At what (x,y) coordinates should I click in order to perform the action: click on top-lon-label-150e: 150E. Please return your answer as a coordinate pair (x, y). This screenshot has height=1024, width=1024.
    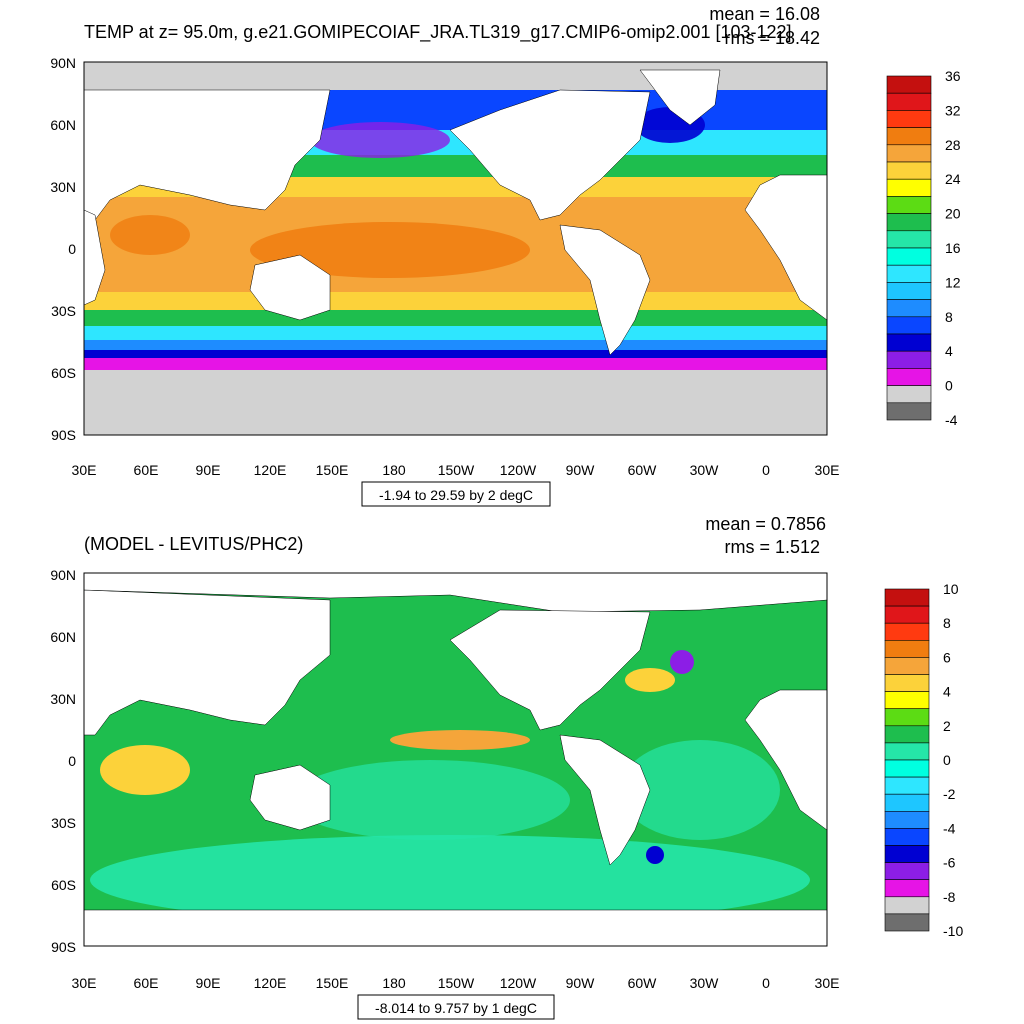
    Looking at the image, I should click on (332, 470).